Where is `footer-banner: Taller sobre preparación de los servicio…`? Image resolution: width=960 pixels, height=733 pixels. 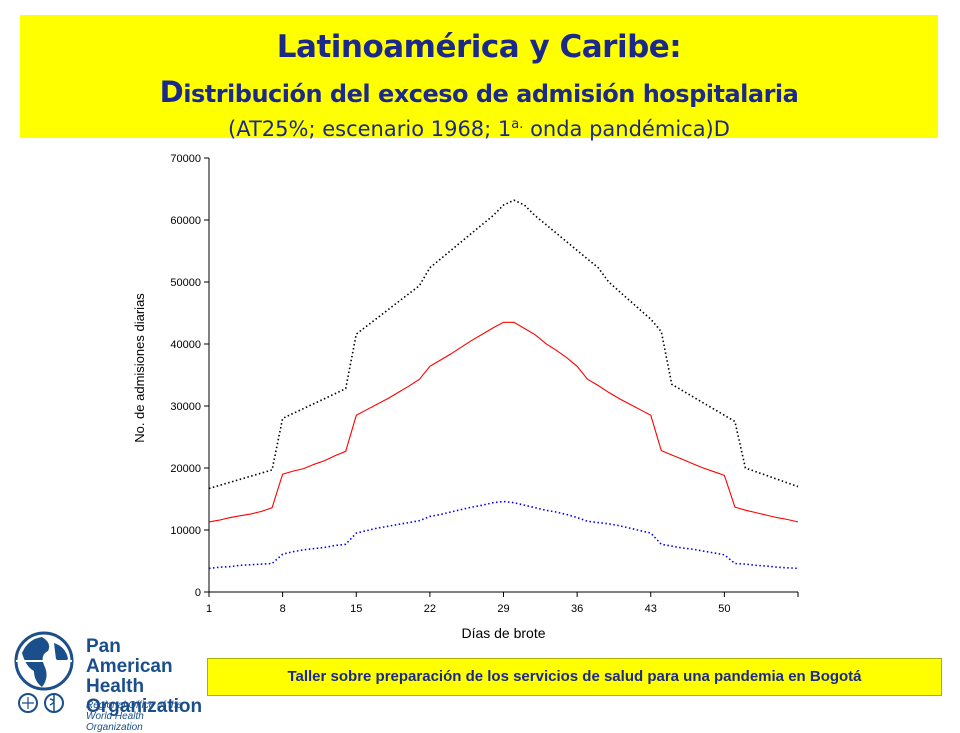 footer-banner: Taller sobre preparación de los servicio… is located at coordinates (574, 677).